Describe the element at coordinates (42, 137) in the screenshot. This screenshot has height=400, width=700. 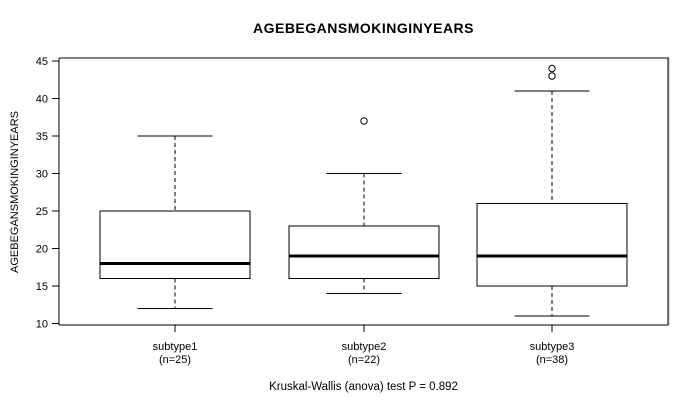
I see `y-axis-tick-label: 35` at that location.